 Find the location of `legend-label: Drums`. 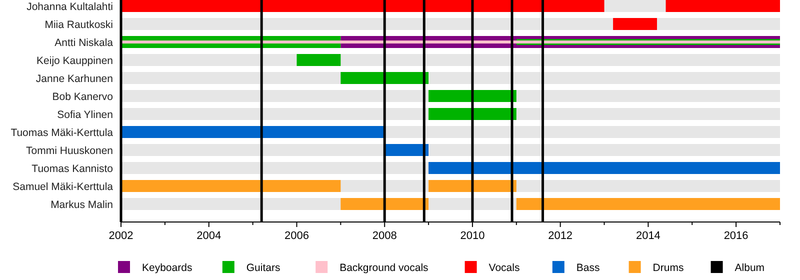

legend-label: Drums is located at coordinates (668, 268).